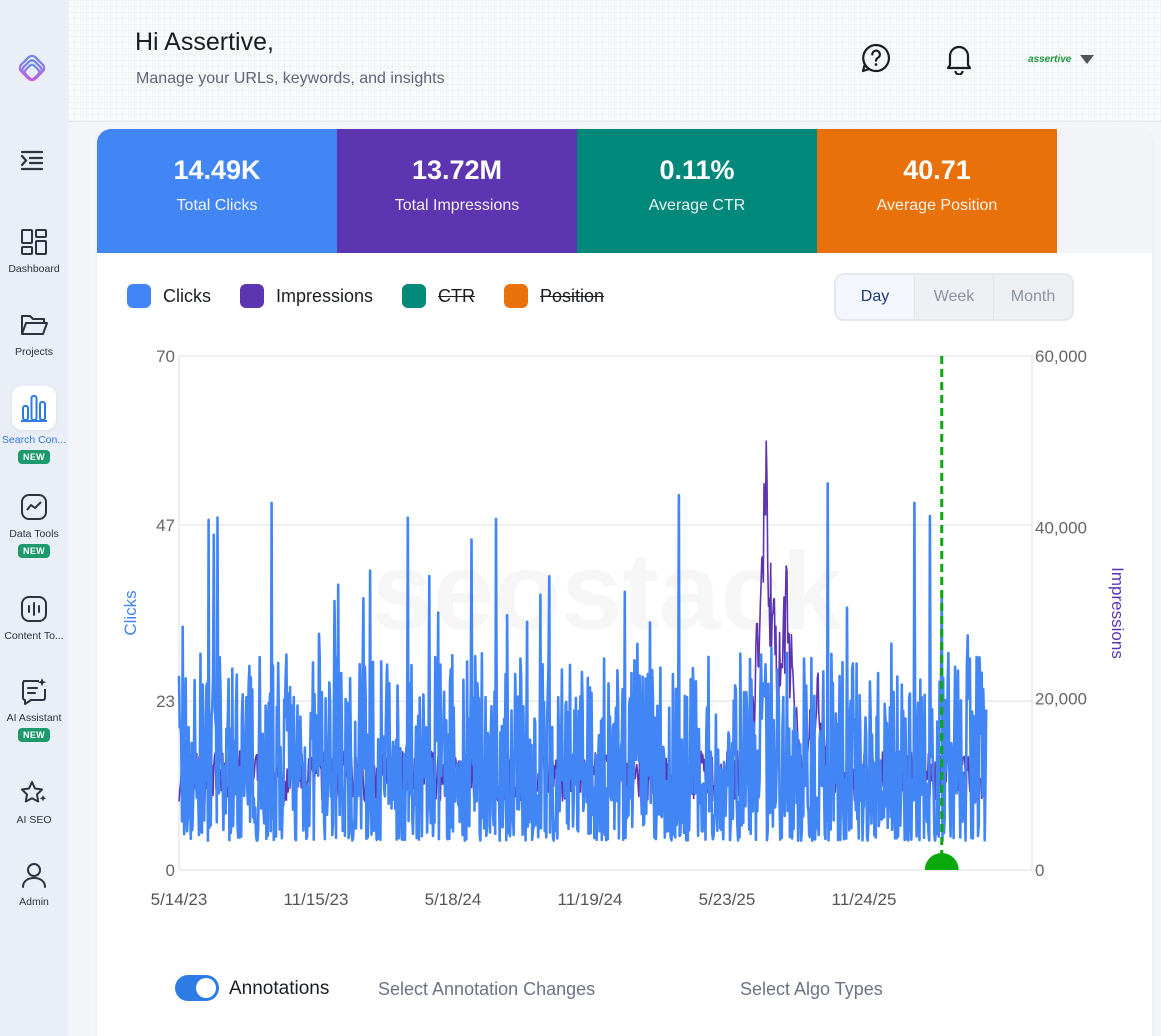 This screenshot has width=1161, height=1036. I want to click on audio-wave-icon, so click(34, 609).